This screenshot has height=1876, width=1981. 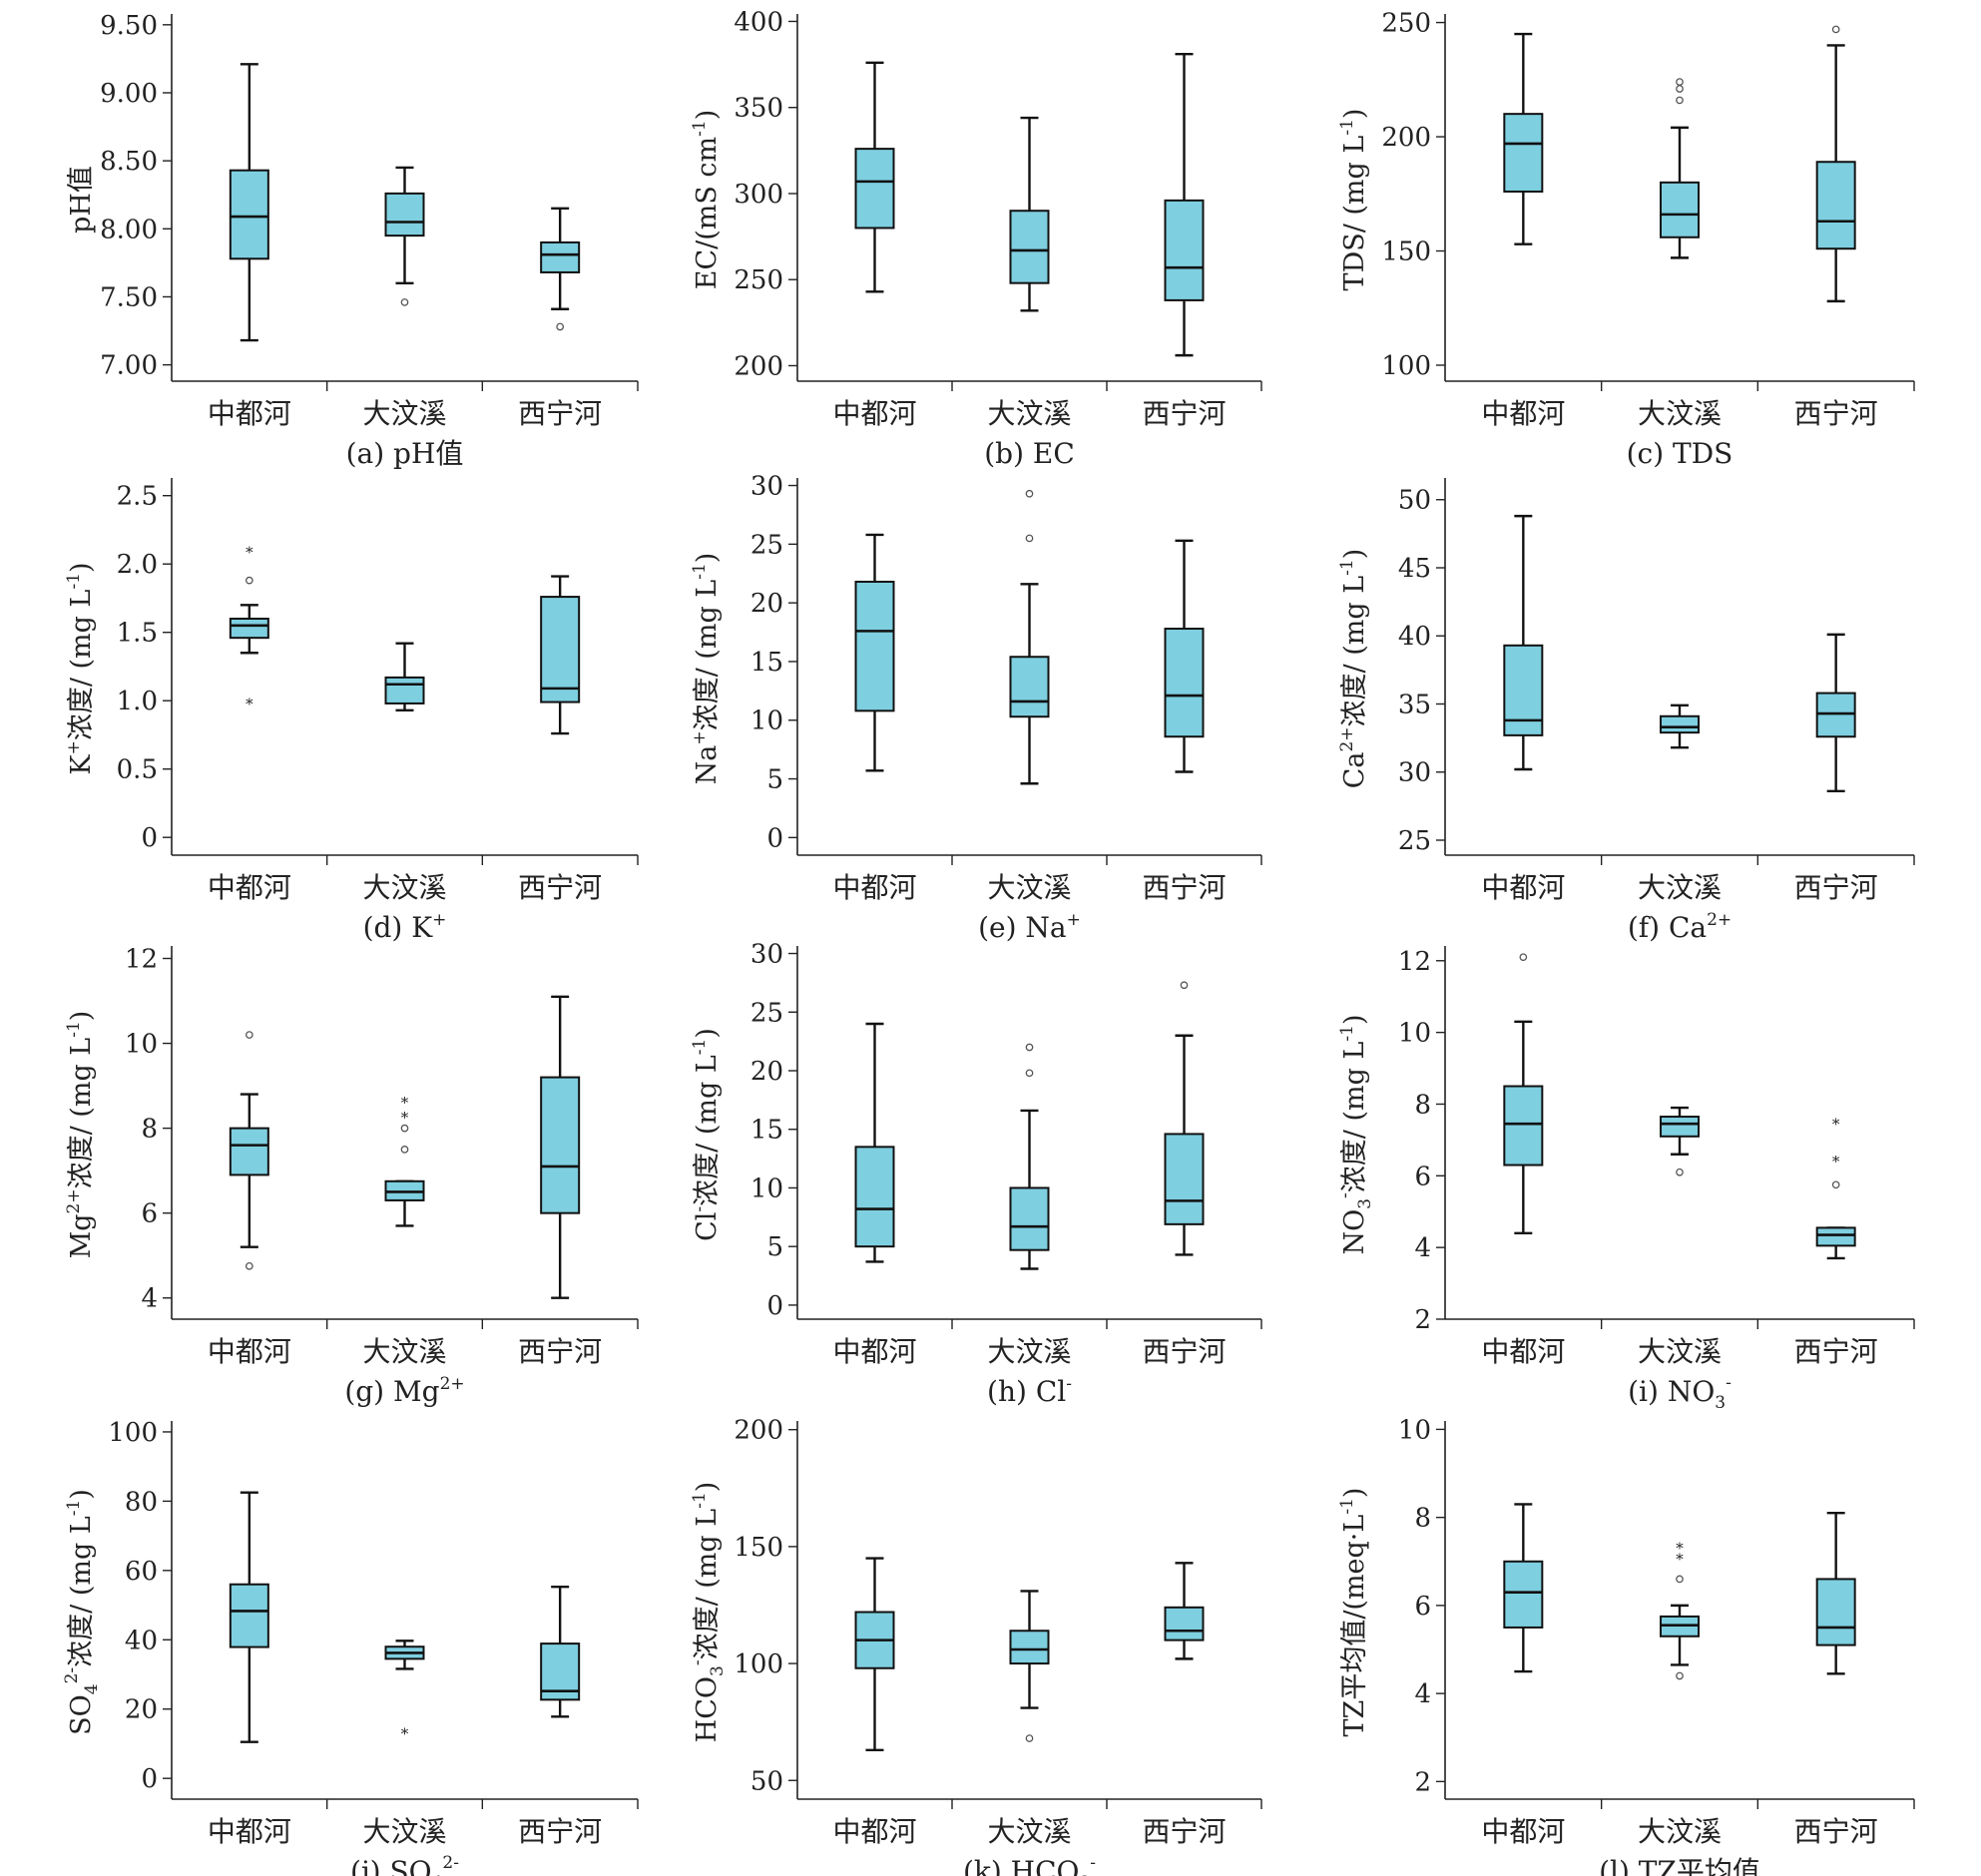 I want to click on y-axis-label: Mg2+浓度/ (mg L-1), so click(x=80, y=1135).